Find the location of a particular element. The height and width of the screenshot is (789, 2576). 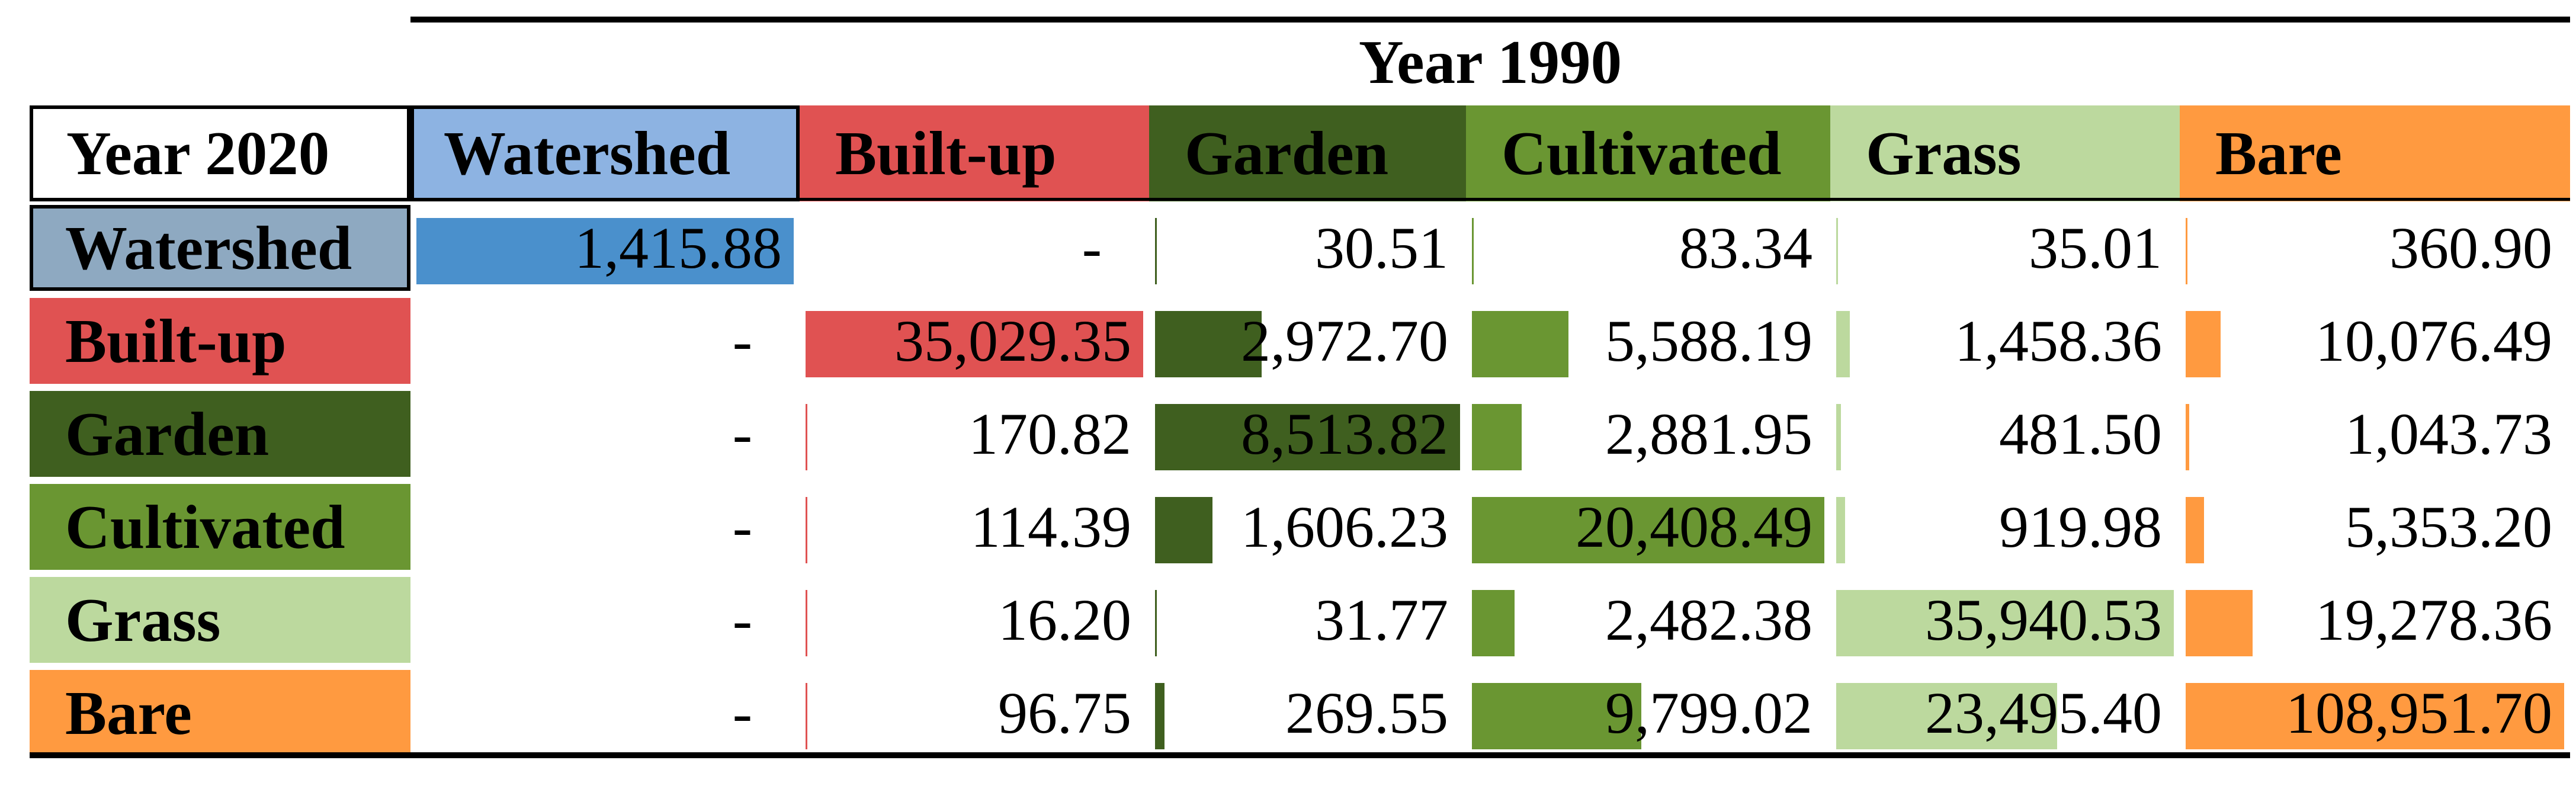

table-cell: 2,972.70 is located at coordinates (1307, 340).